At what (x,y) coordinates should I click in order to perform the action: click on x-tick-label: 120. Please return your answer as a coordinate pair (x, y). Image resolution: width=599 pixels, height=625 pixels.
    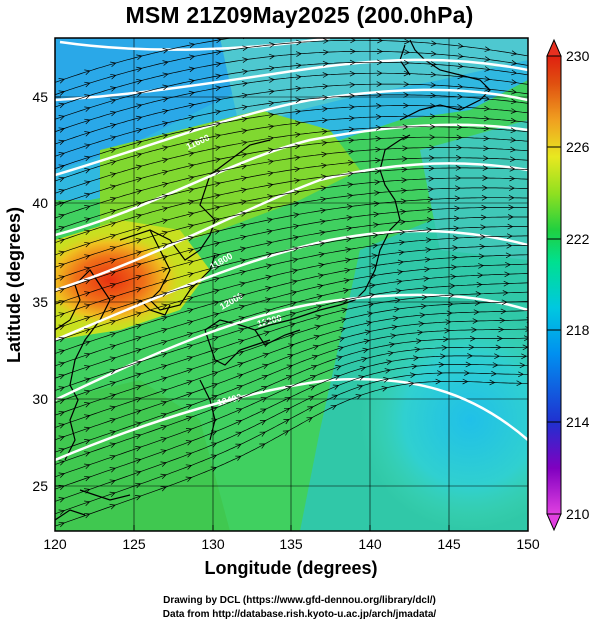
    Looking at the image, I should click on (55, 544).